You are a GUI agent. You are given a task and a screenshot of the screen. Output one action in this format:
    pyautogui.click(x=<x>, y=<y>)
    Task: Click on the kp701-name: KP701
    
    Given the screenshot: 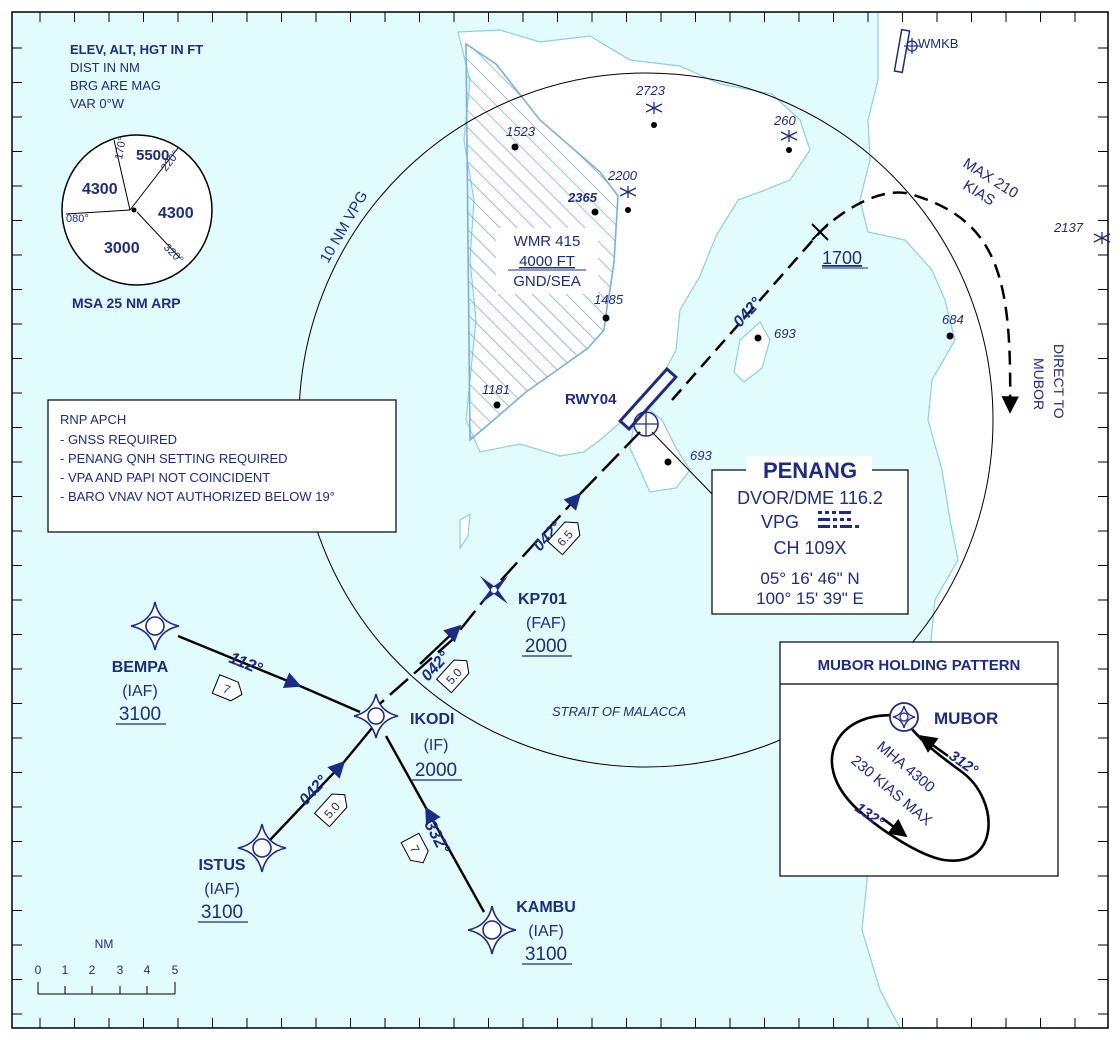 What is the action you would take?
    pyautogui.click(x=542, y=599)
    